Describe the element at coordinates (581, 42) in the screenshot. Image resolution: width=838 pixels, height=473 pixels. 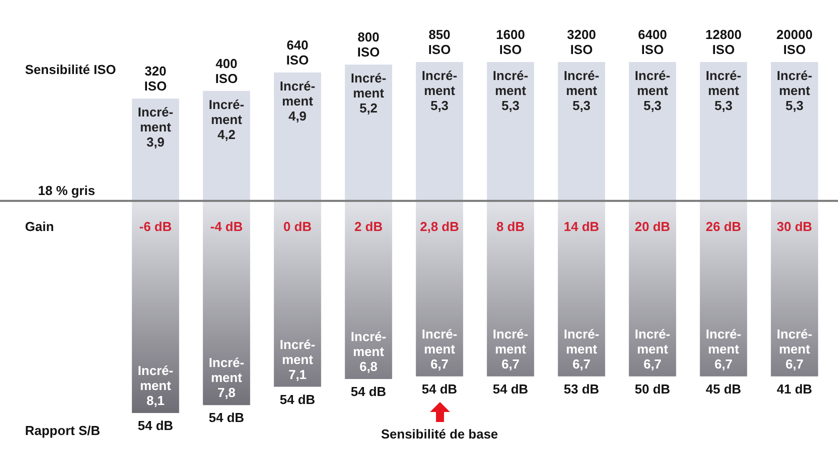
I see `x-tick-label: 3200 ISO` at that location.